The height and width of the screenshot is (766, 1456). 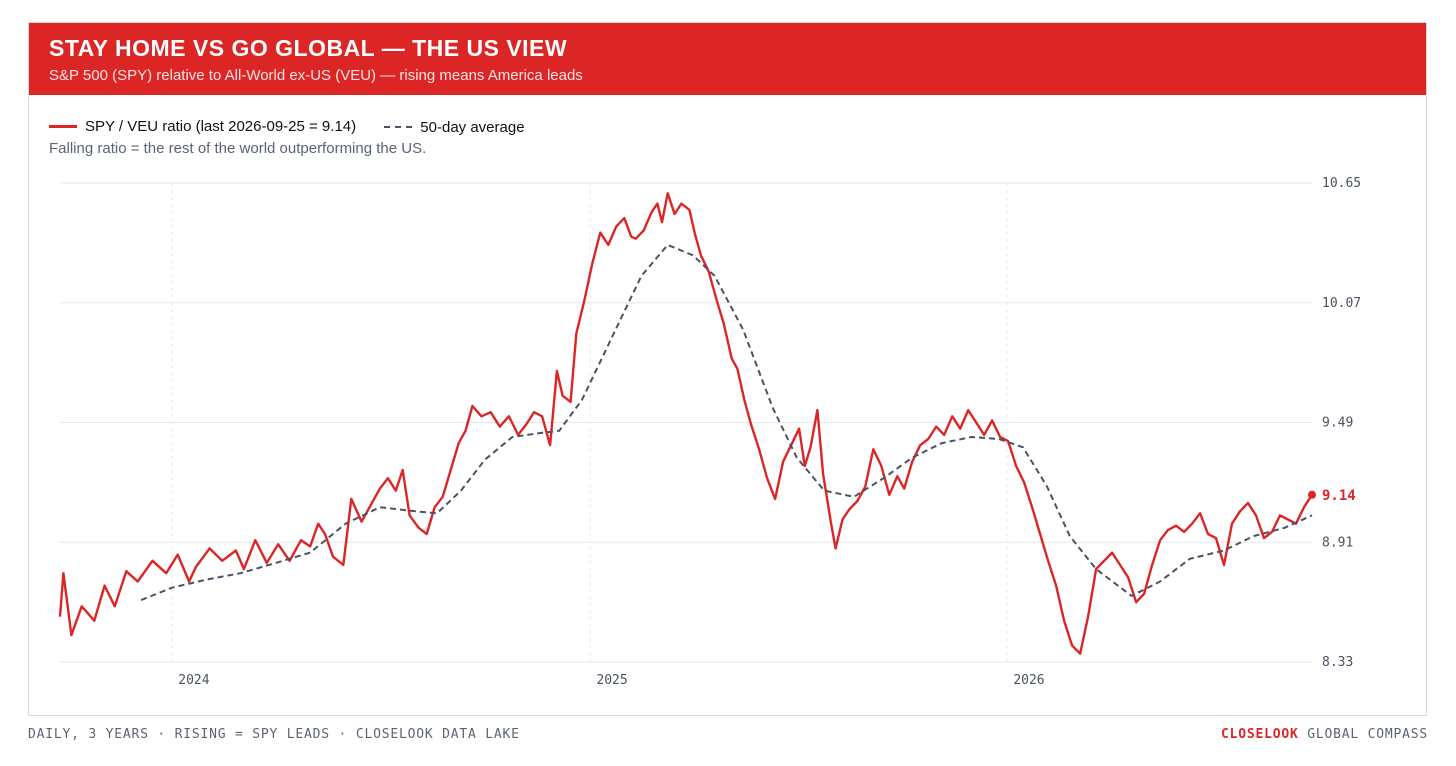 I want to click on y-tick-label: 10.07, so click(x=1341, y=303).